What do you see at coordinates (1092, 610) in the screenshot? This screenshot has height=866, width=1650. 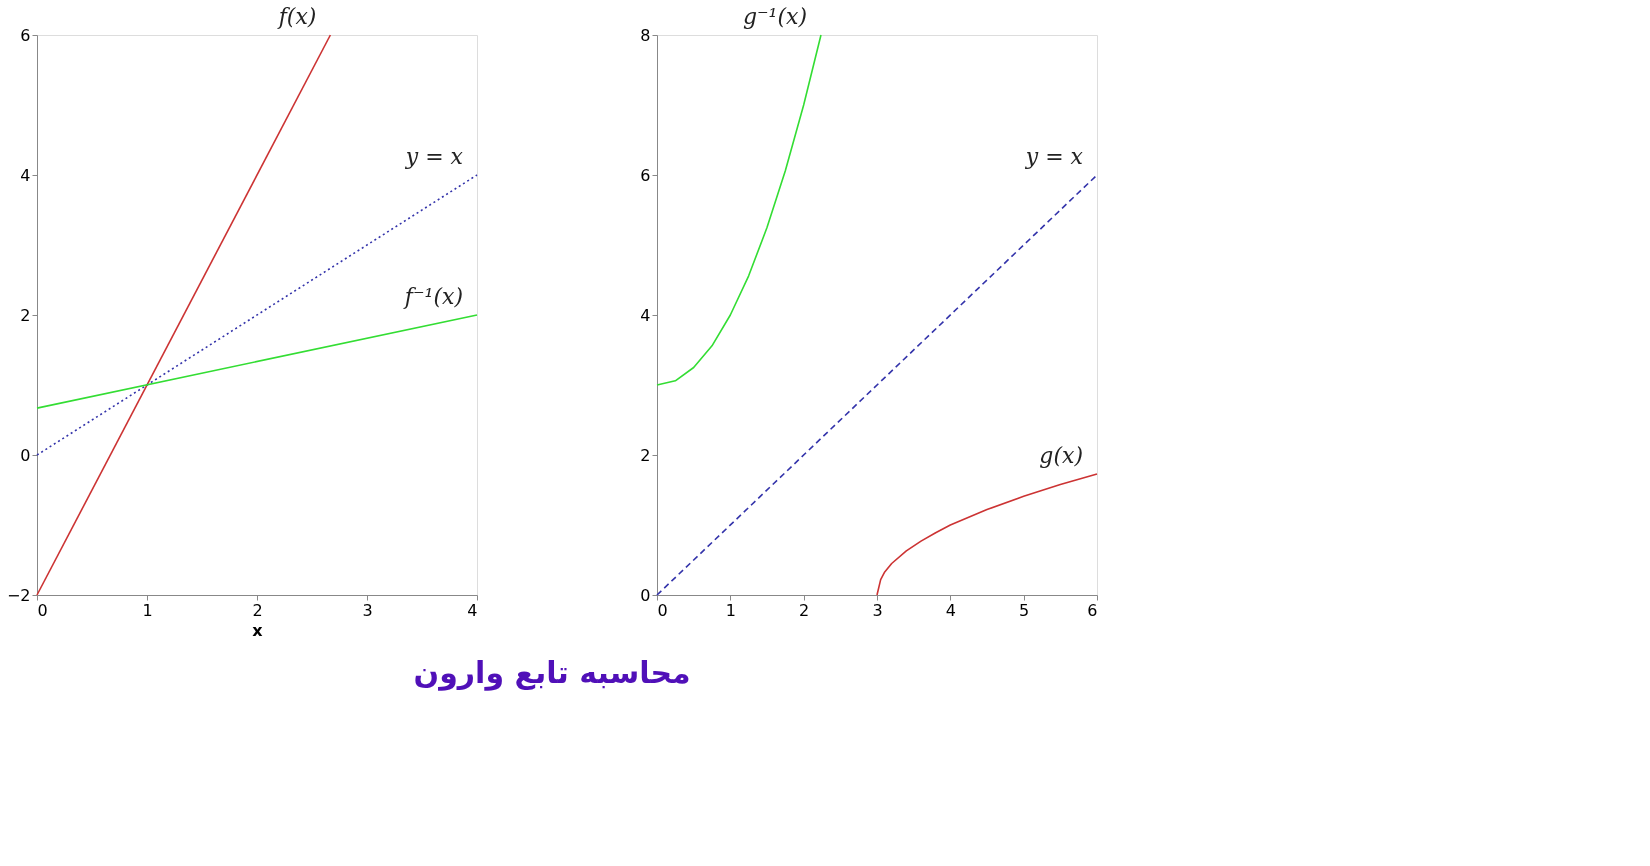 I see `x-tick-label: 6` at bounding box center [1092, 610].